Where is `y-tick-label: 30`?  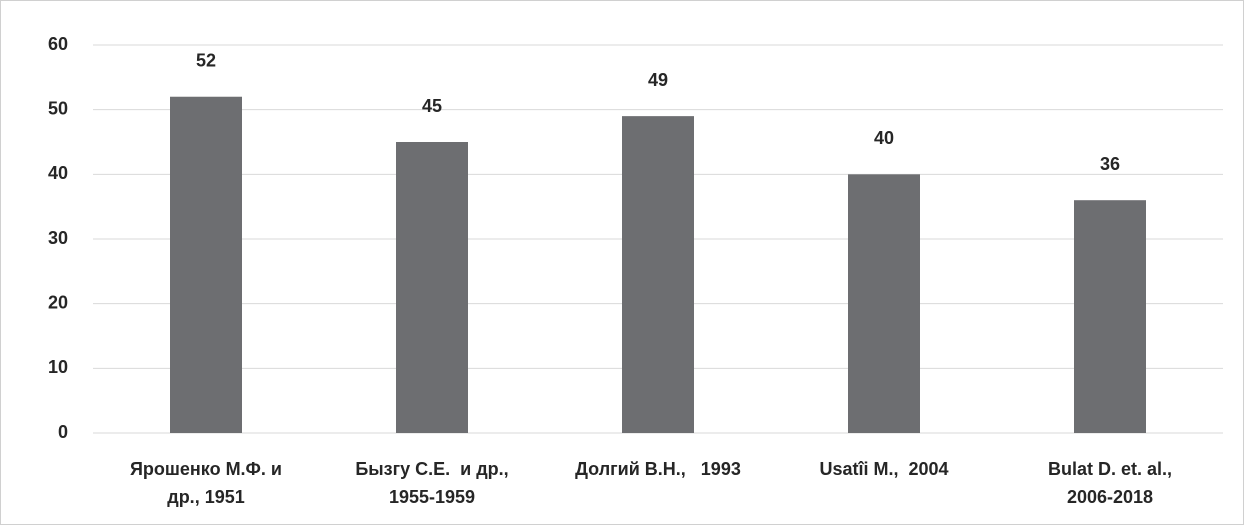
y-tick-label: 30 is located at coordinates (58, 238).